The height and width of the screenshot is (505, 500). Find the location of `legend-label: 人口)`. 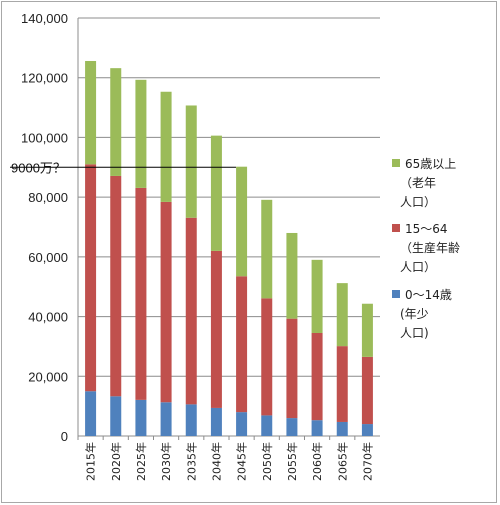

legend-label: 人口) is located at coordinates (414, 333).